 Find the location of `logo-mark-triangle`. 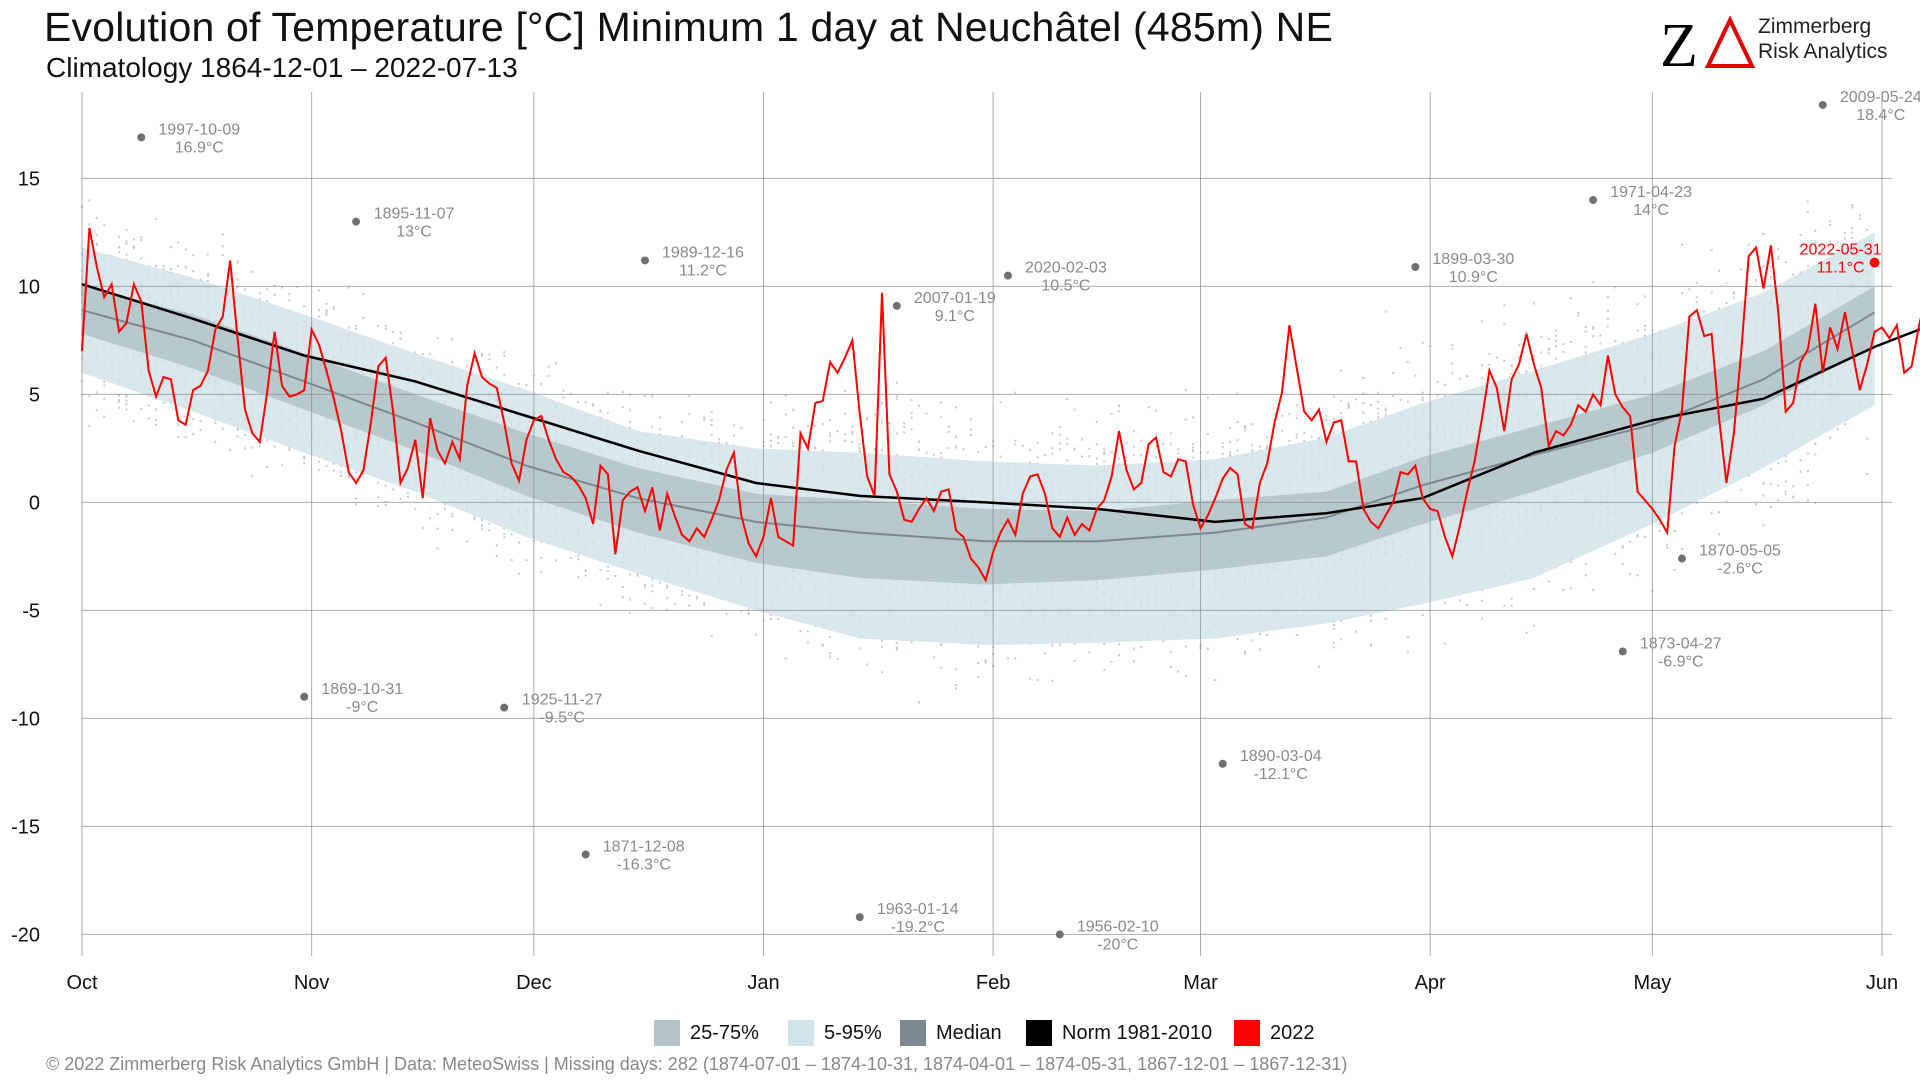

logo-mark-triangle is located at coordinates (1730, 41).